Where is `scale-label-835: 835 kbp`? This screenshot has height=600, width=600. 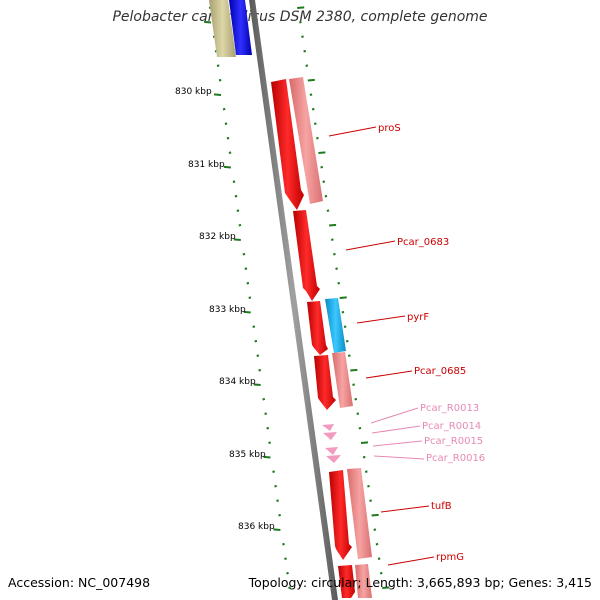
scale-label-835: 835 kbp is located at coordinates (247, 455).